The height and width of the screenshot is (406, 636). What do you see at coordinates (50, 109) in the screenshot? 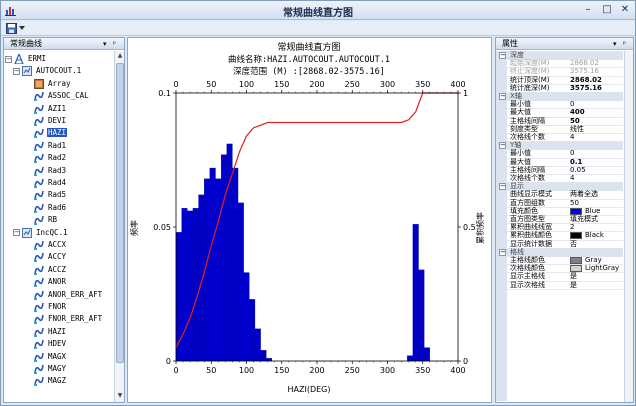
I see `tree-item: AZI1` at bounding box center [50, 109].